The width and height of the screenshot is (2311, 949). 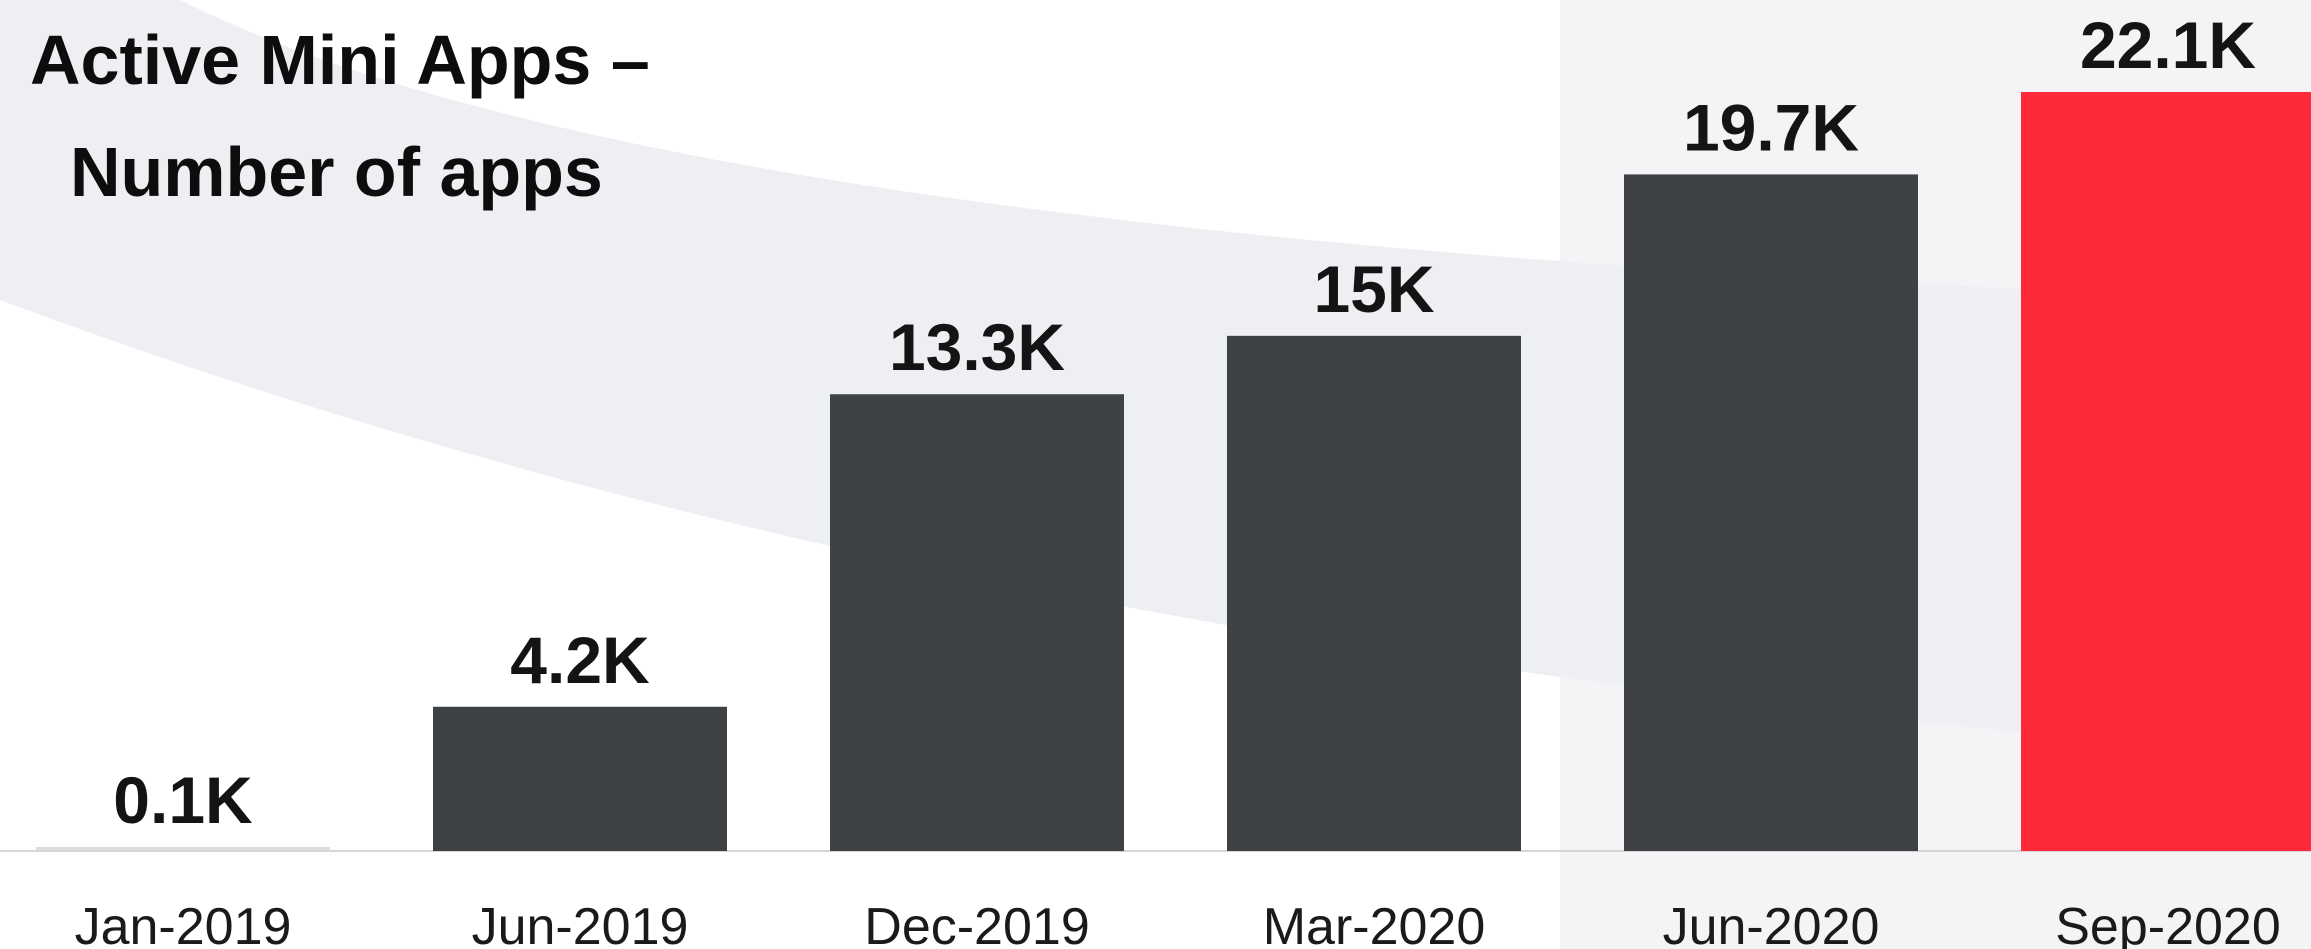 What do you see at coordinates (336, 172) in the screenshot?
I see `chart-title-line-2: Number of apps` at bounding box center [336, 172].